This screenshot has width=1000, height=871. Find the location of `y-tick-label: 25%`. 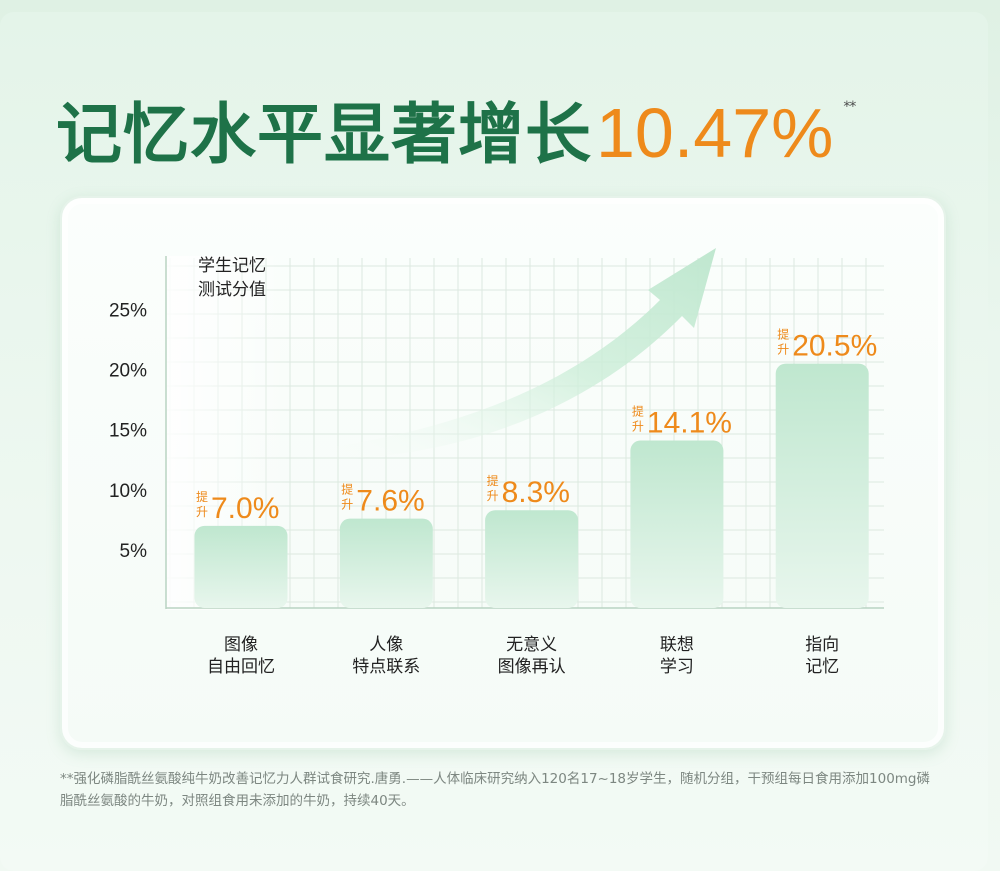

y-tick-label: 25% is located at coordinates (128, 311).